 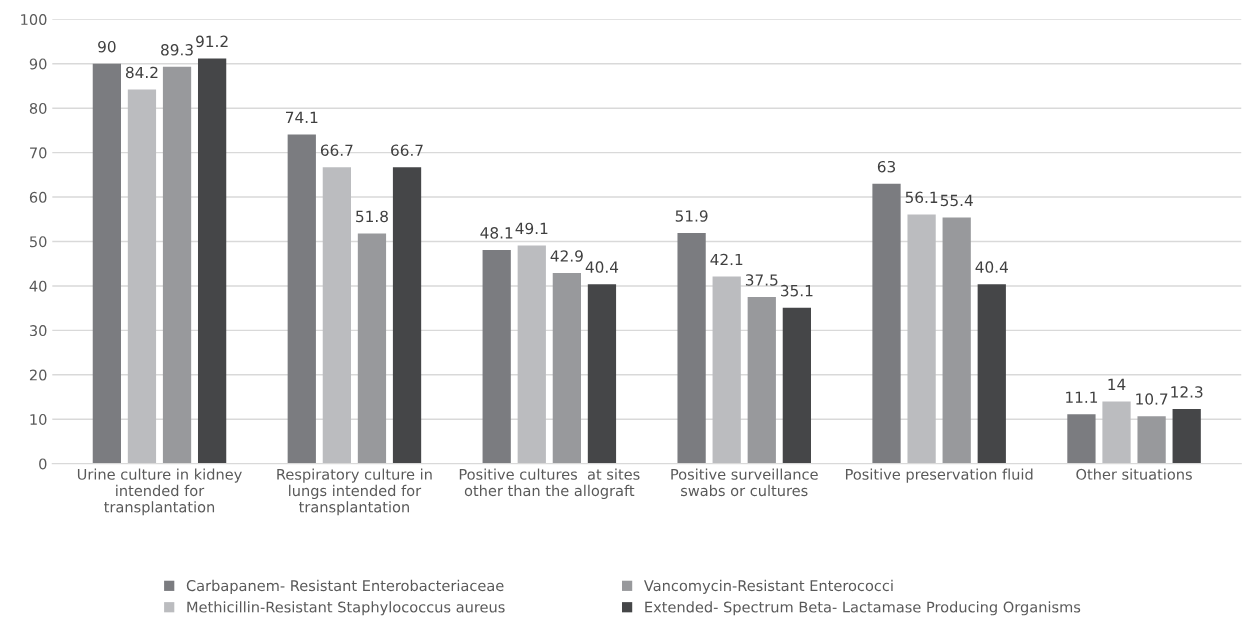 I want to click on x-tick-label: Positive surveillance swabs or cultures, so click(x=744, y=482).